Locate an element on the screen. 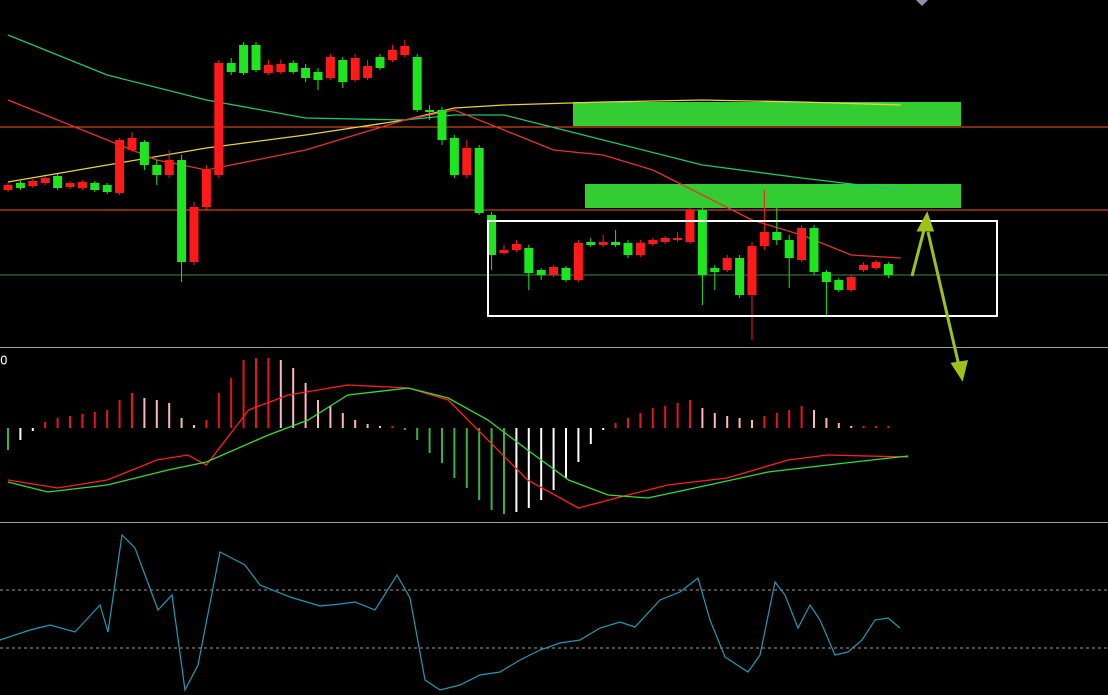 The height and width of the screenshot is (695, 1108). arrows is located at coordinates (939, 296).